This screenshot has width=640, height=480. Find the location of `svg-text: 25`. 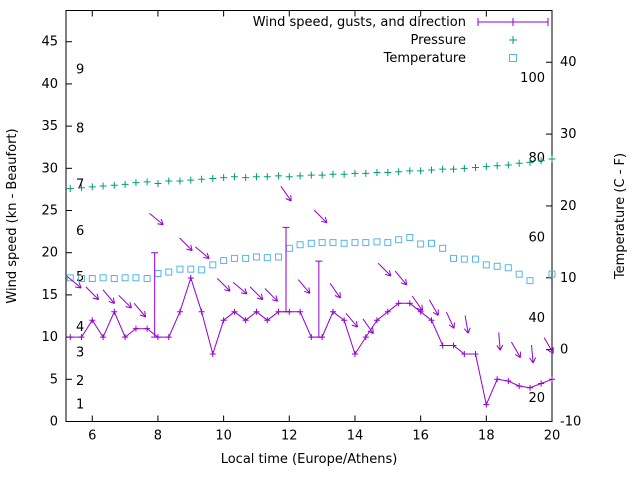

svg-text: 25 is located at coordinates (49, 211).